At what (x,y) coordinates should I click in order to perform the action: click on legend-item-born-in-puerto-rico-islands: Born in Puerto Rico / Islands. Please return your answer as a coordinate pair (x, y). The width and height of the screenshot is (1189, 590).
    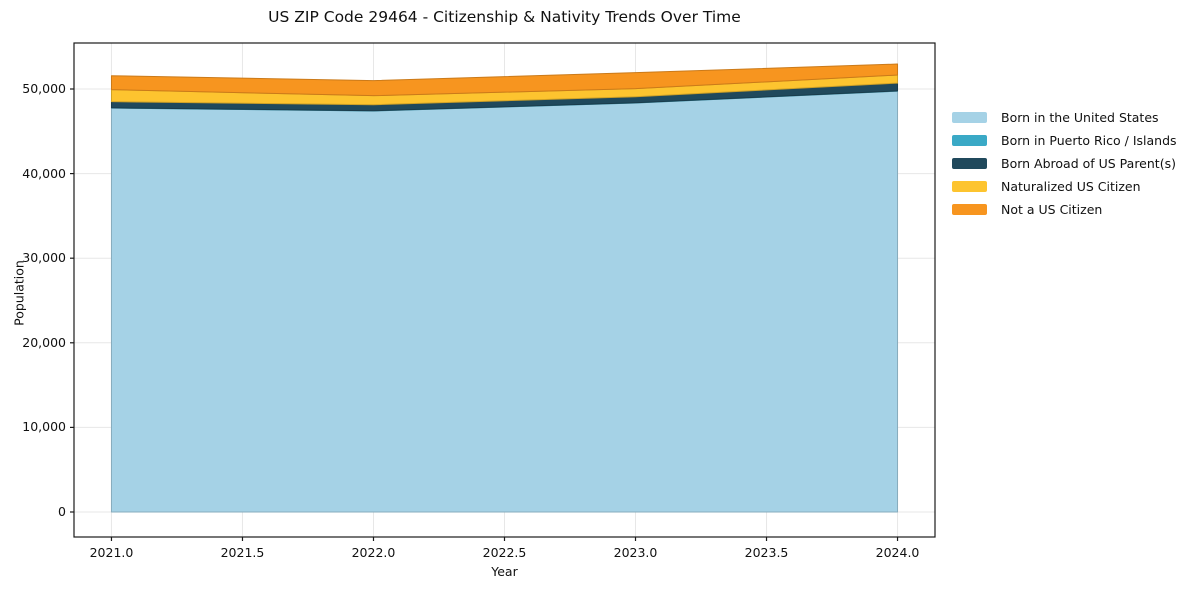
    Looking at the image, I should click on (1064, 140).